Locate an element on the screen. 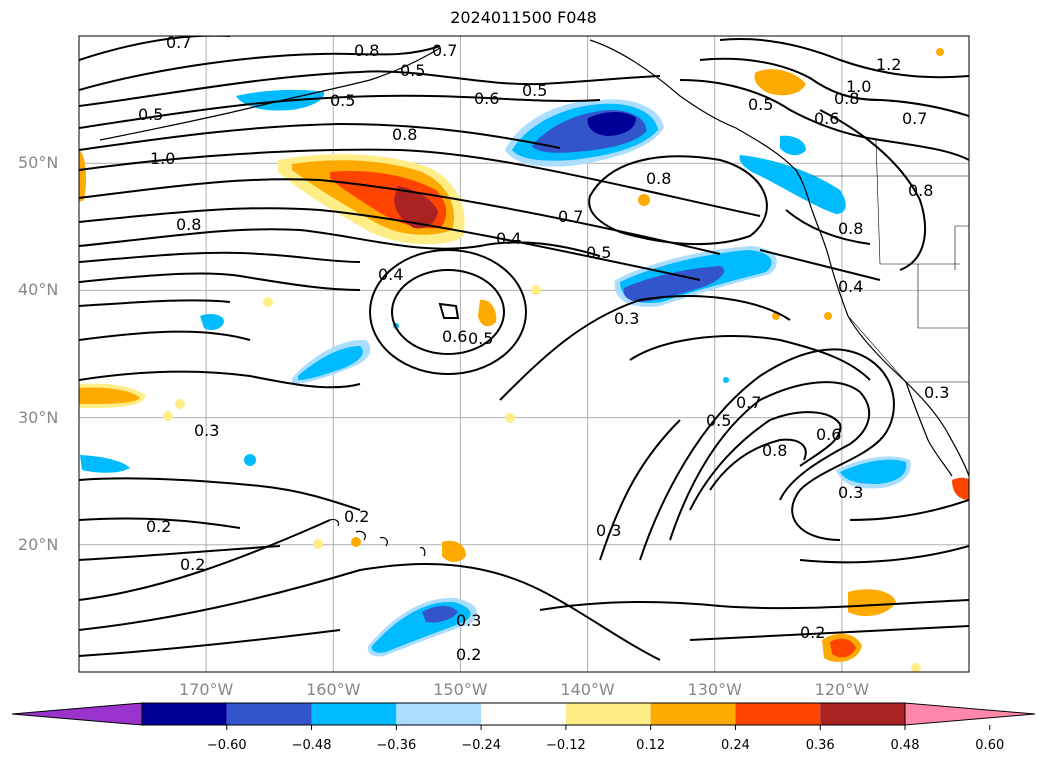 This screenshot has height=765, width=1047. colorbar-tick-label: −0.48 is located at coordinates (311, 745).